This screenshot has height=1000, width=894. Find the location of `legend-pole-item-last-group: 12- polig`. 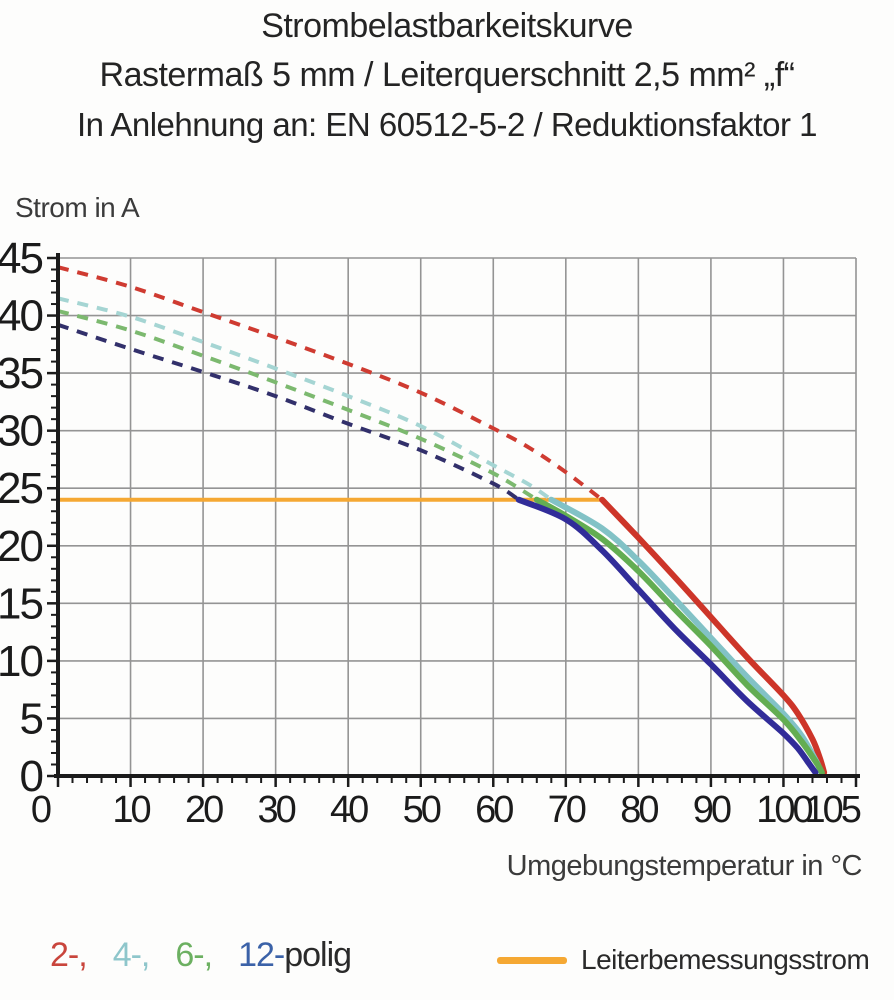

legend-pole-item-last-group: 12- polig is located at coordinates (295, 955).